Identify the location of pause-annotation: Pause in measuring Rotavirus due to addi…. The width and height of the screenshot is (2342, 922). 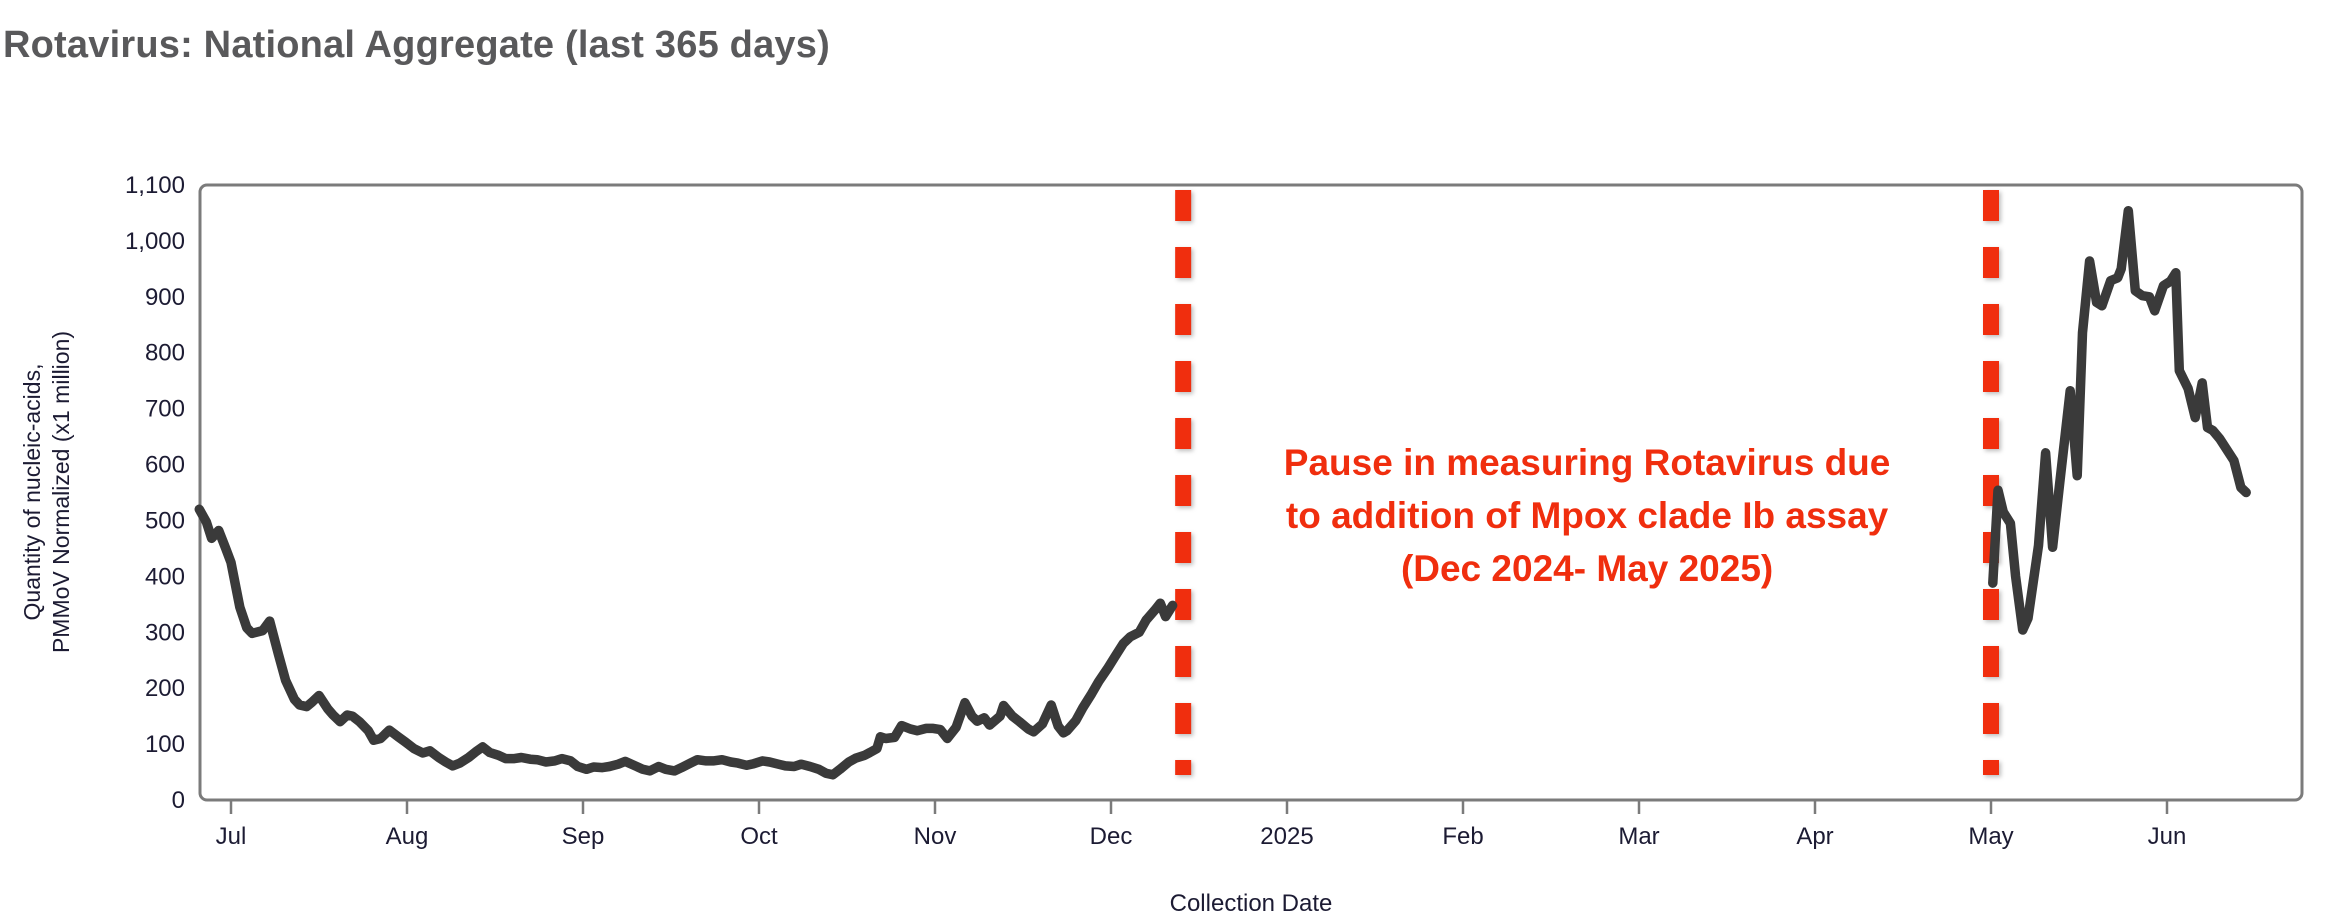
(1587, 515).